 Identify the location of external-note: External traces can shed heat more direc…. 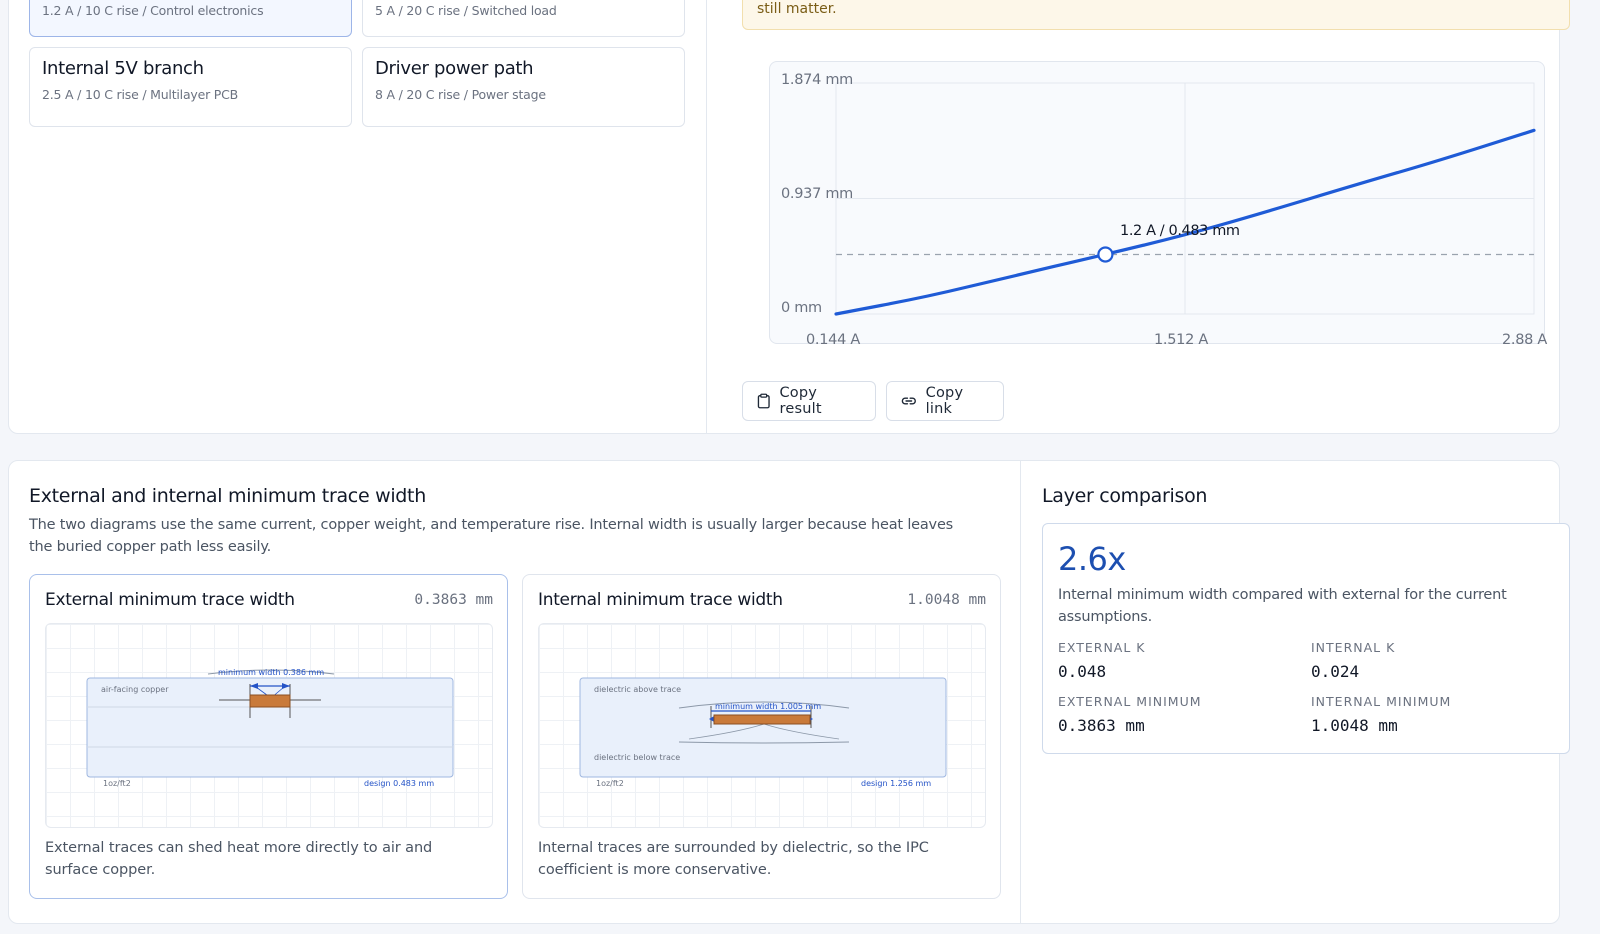
(239, 859).